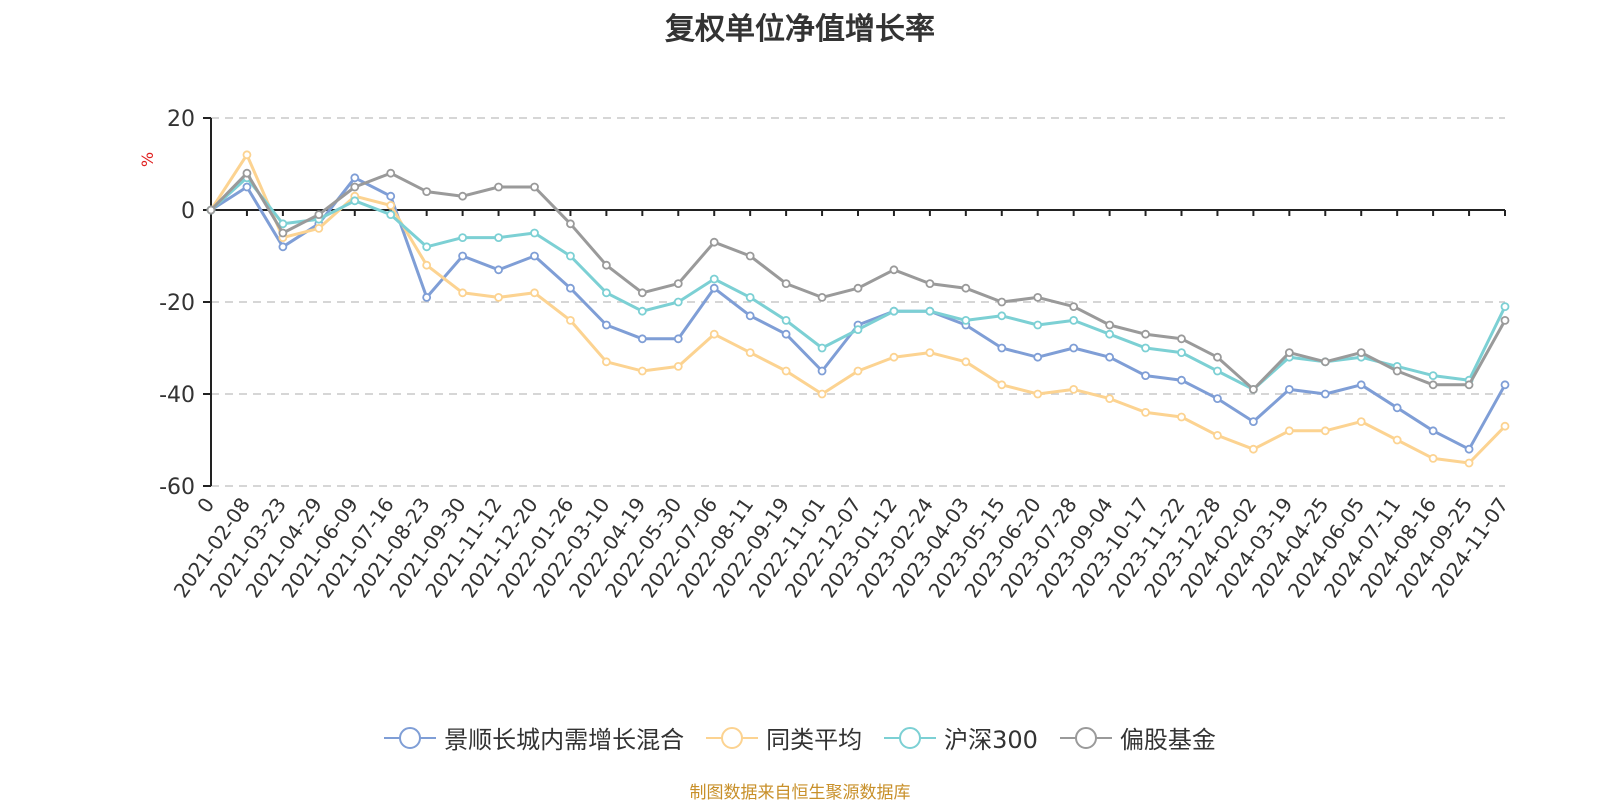 The image size is (1600, 803). Describe the element at coordinates (961, 737) in the screenshot. I see `legend-item-3: 沪深300` at that location.